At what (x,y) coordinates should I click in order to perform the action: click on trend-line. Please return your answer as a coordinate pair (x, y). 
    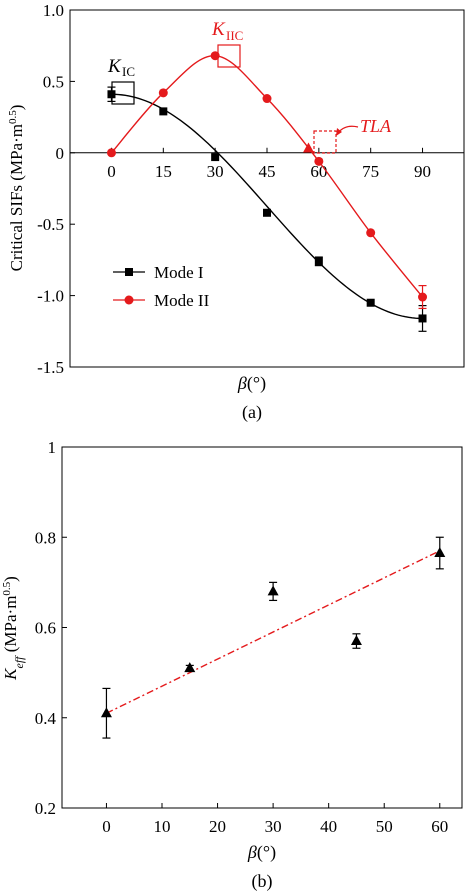
    Looking at the image, I should click on (273, 632).